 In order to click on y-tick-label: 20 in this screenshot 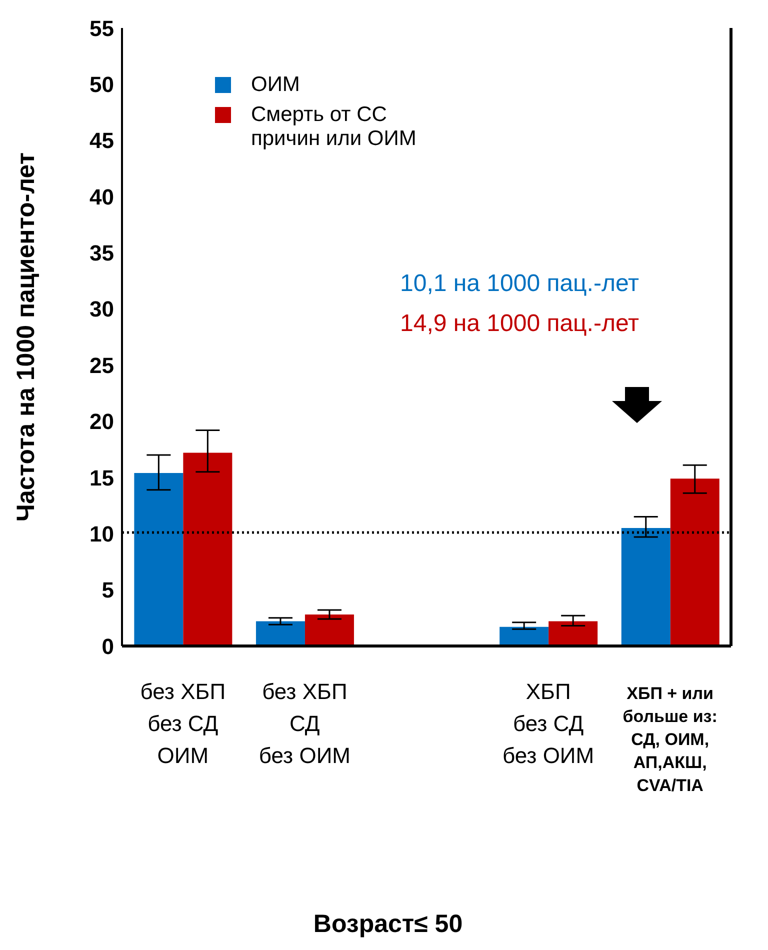, I will do `click(102, 421)`.